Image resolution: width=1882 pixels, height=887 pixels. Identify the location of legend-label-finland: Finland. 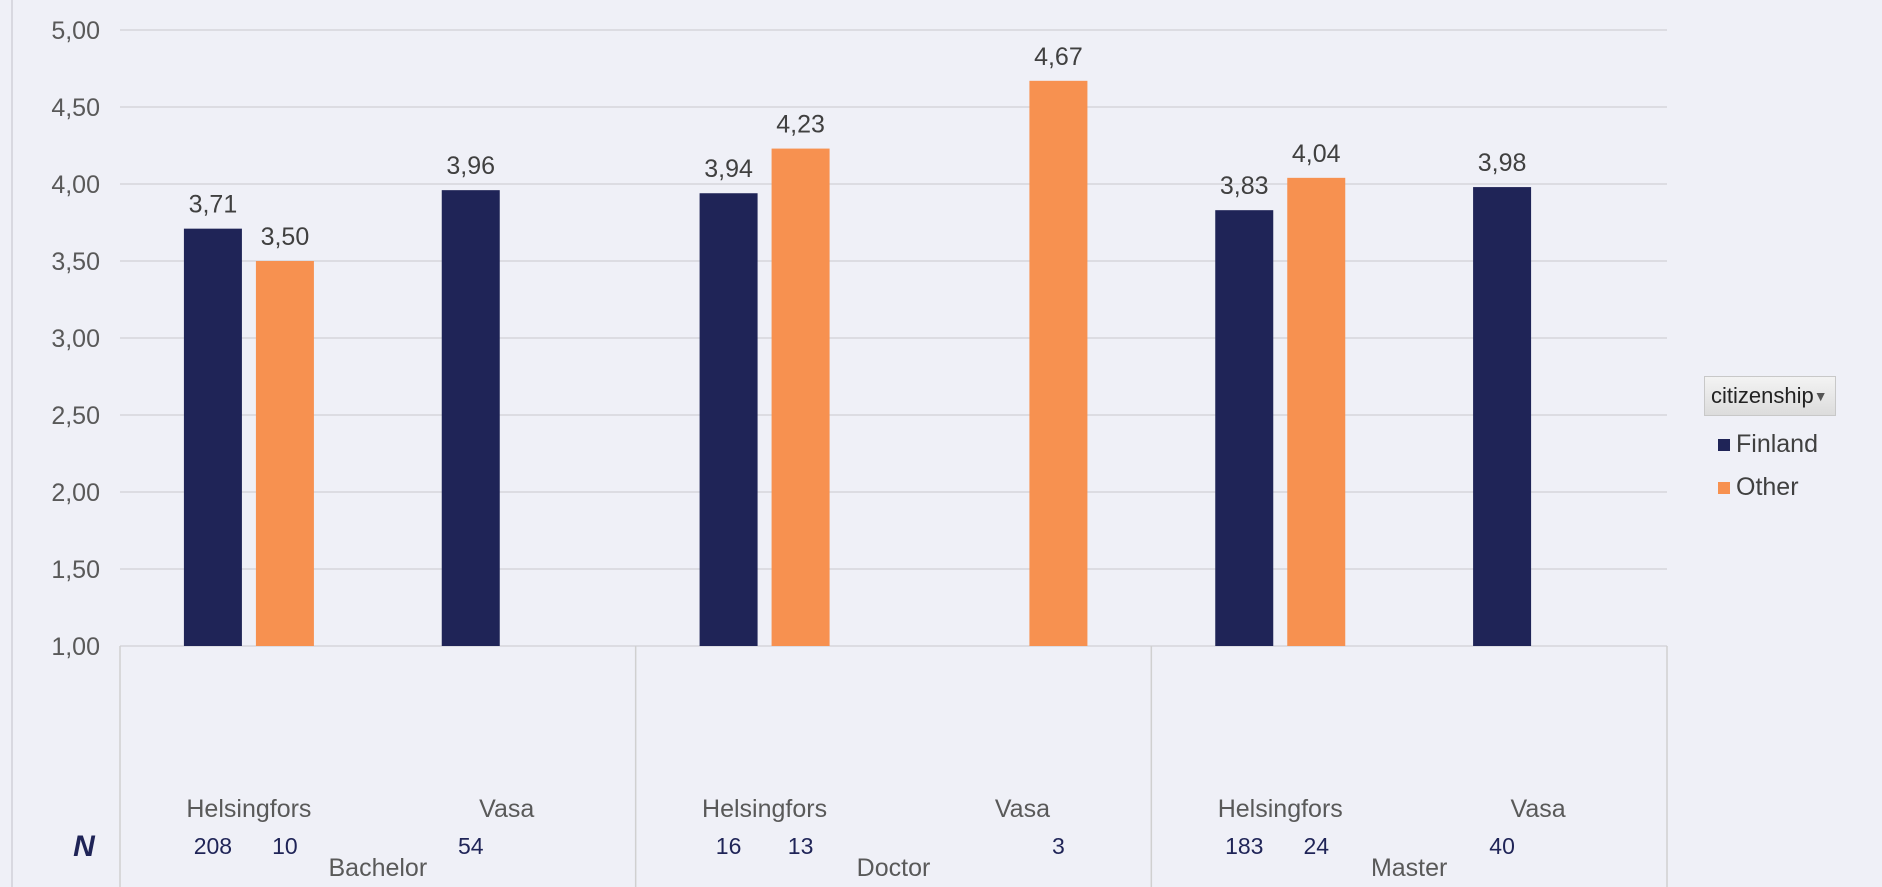
(1777, 444).